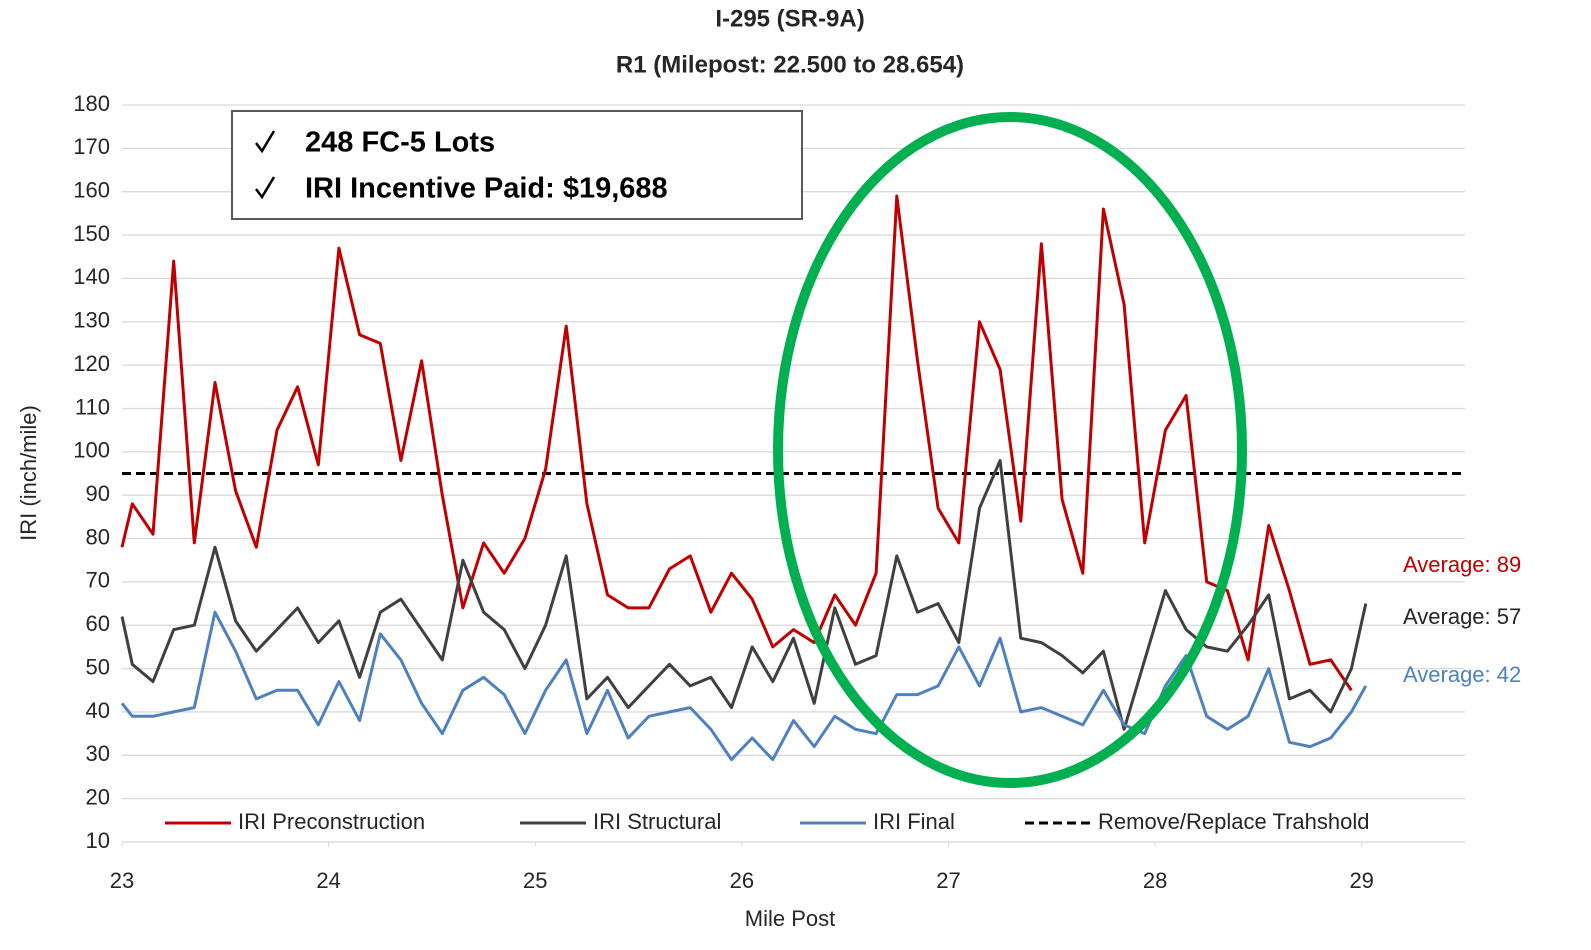 The height and width of the screenshot is (950, 1591). Describe the element at coordinates (91, 320) in the screenshot. I see `y-tick-label: 130` at that location.